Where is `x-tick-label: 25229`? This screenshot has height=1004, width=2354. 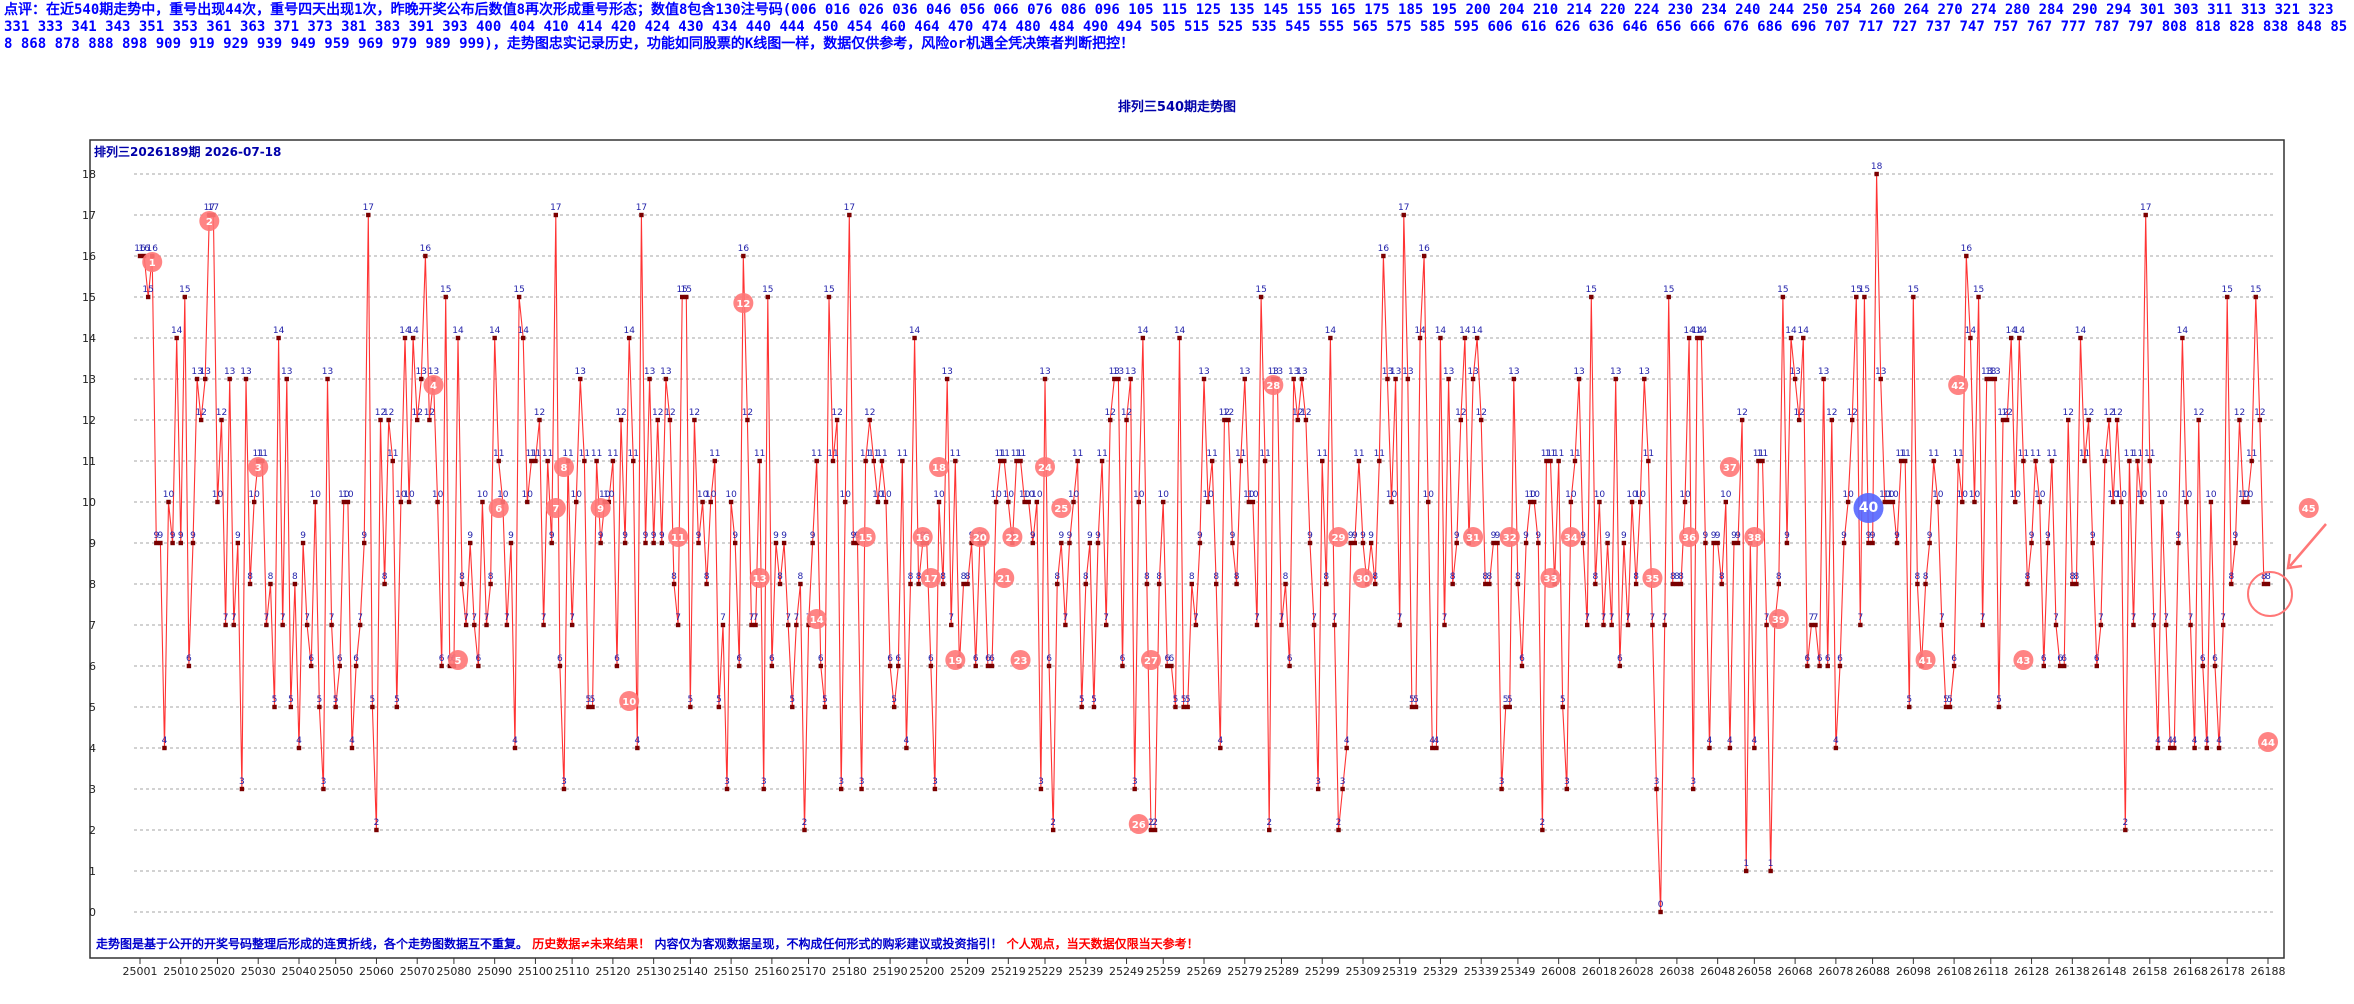
x-tick-label: 25229 is located at coordinates (1045, 971).